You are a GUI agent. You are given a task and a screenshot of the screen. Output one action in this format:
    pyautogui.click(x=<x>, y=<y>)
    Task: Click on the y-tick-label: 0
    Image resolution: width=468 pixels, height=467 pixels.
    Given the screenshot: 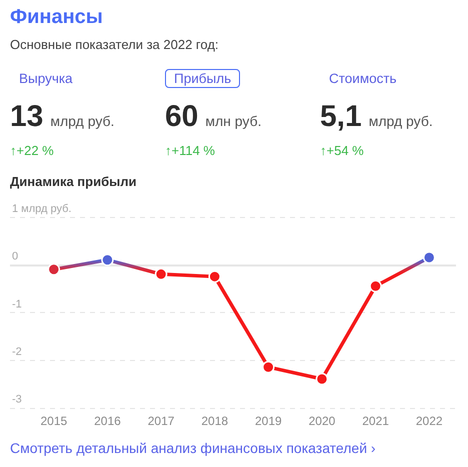 What is the action you would take?
    pyautogui.click(x=15, y=256)
    